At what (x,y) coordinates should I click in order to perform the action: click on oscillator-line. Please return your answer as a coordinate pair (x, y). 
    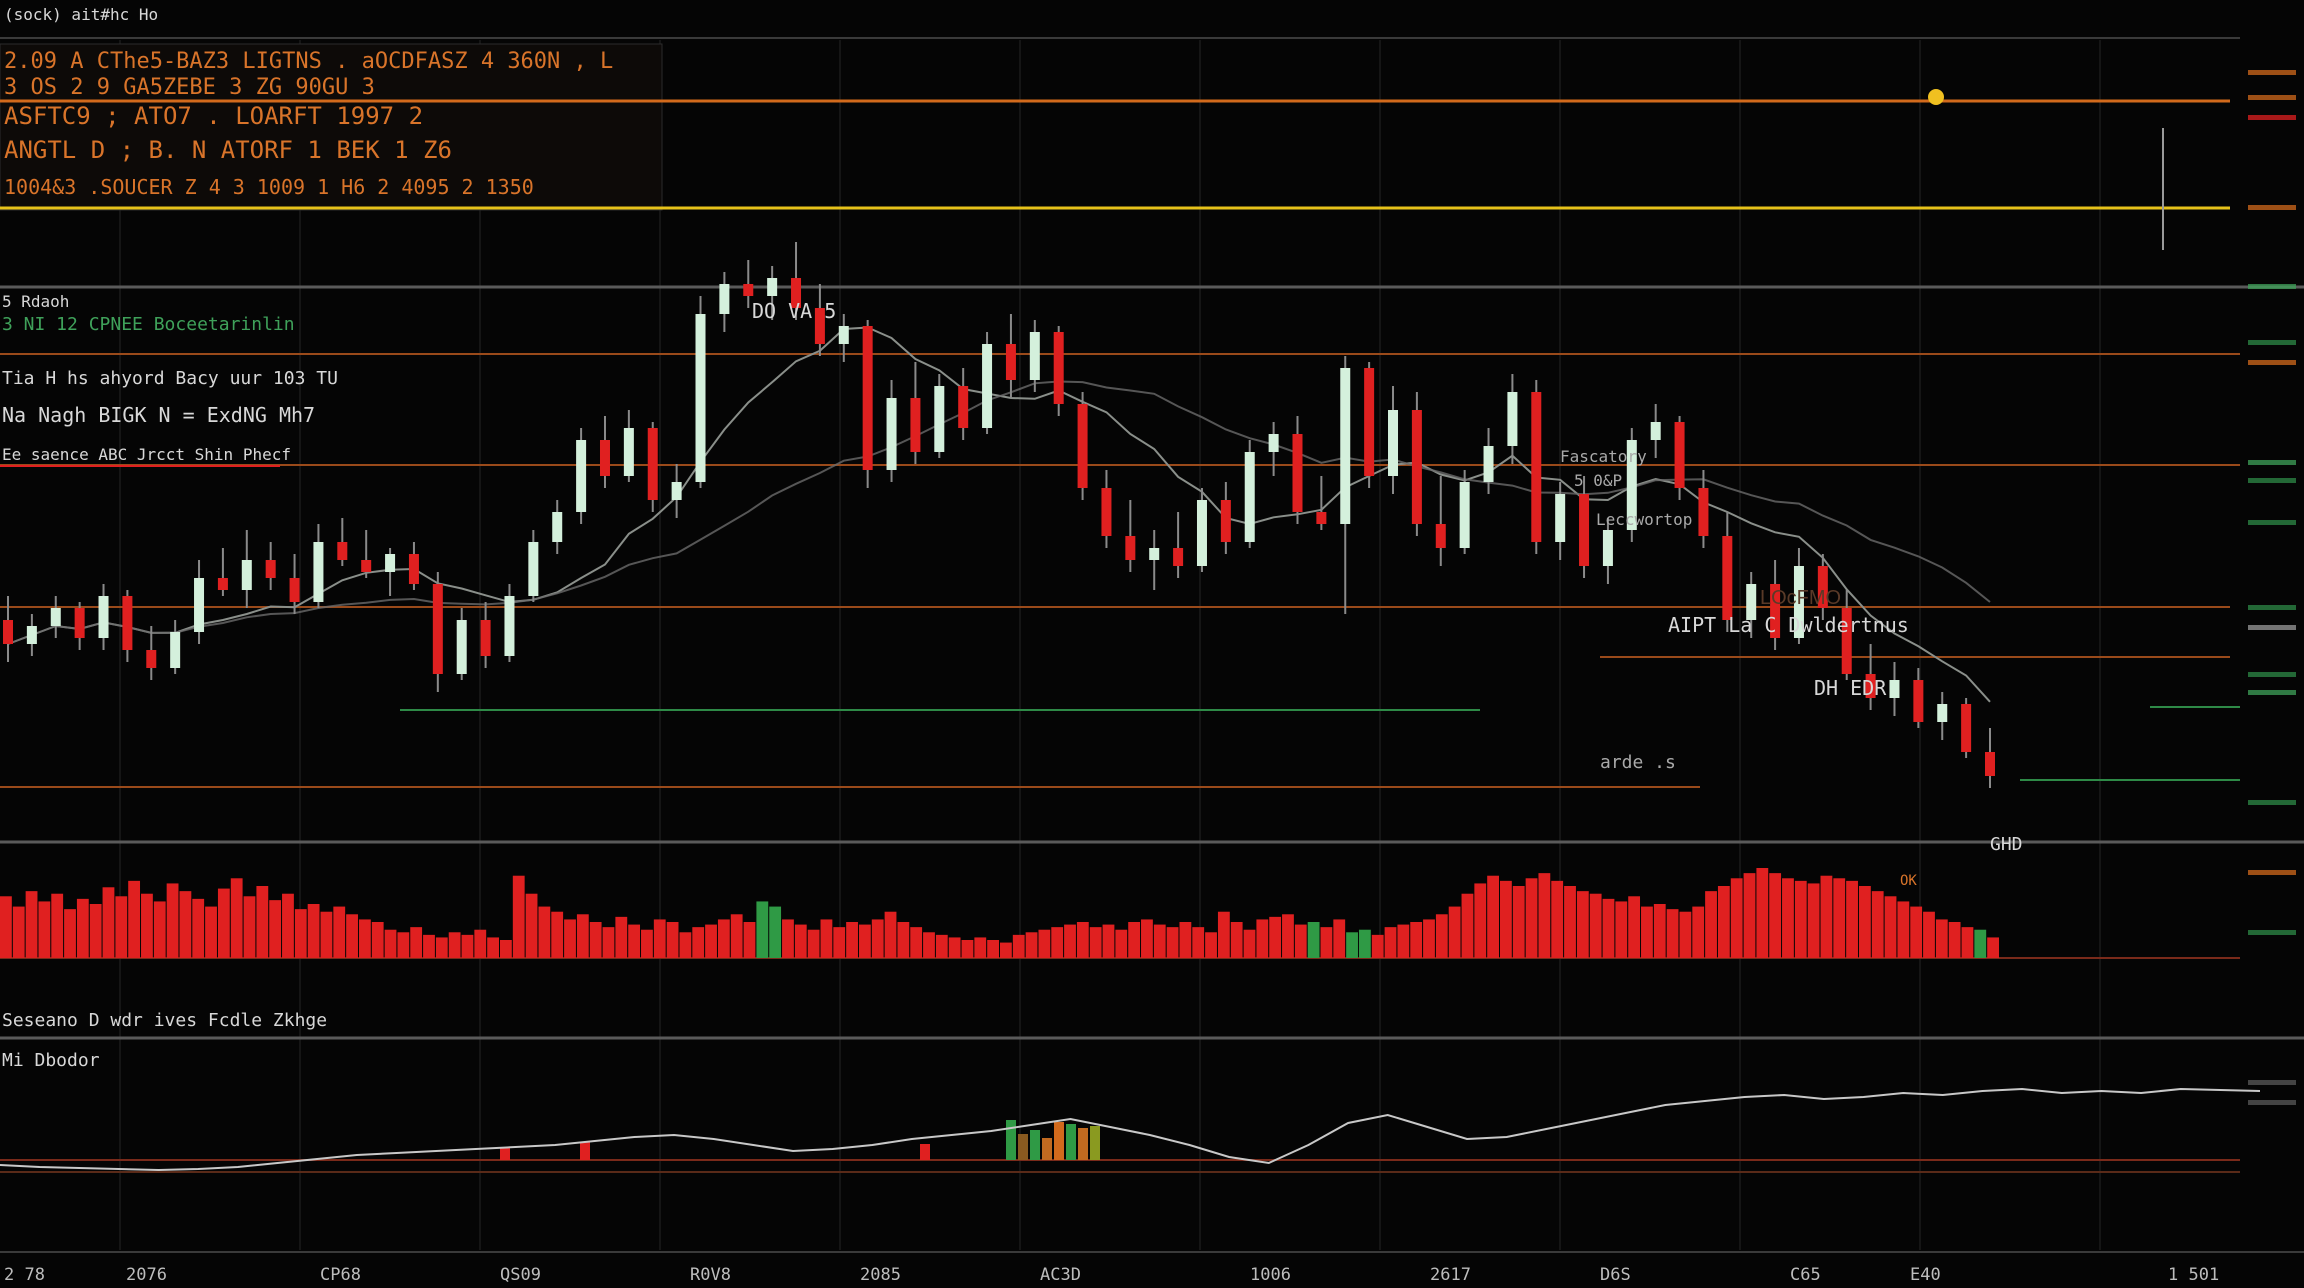
    Looking at the image, I should click on (1130, 1129).